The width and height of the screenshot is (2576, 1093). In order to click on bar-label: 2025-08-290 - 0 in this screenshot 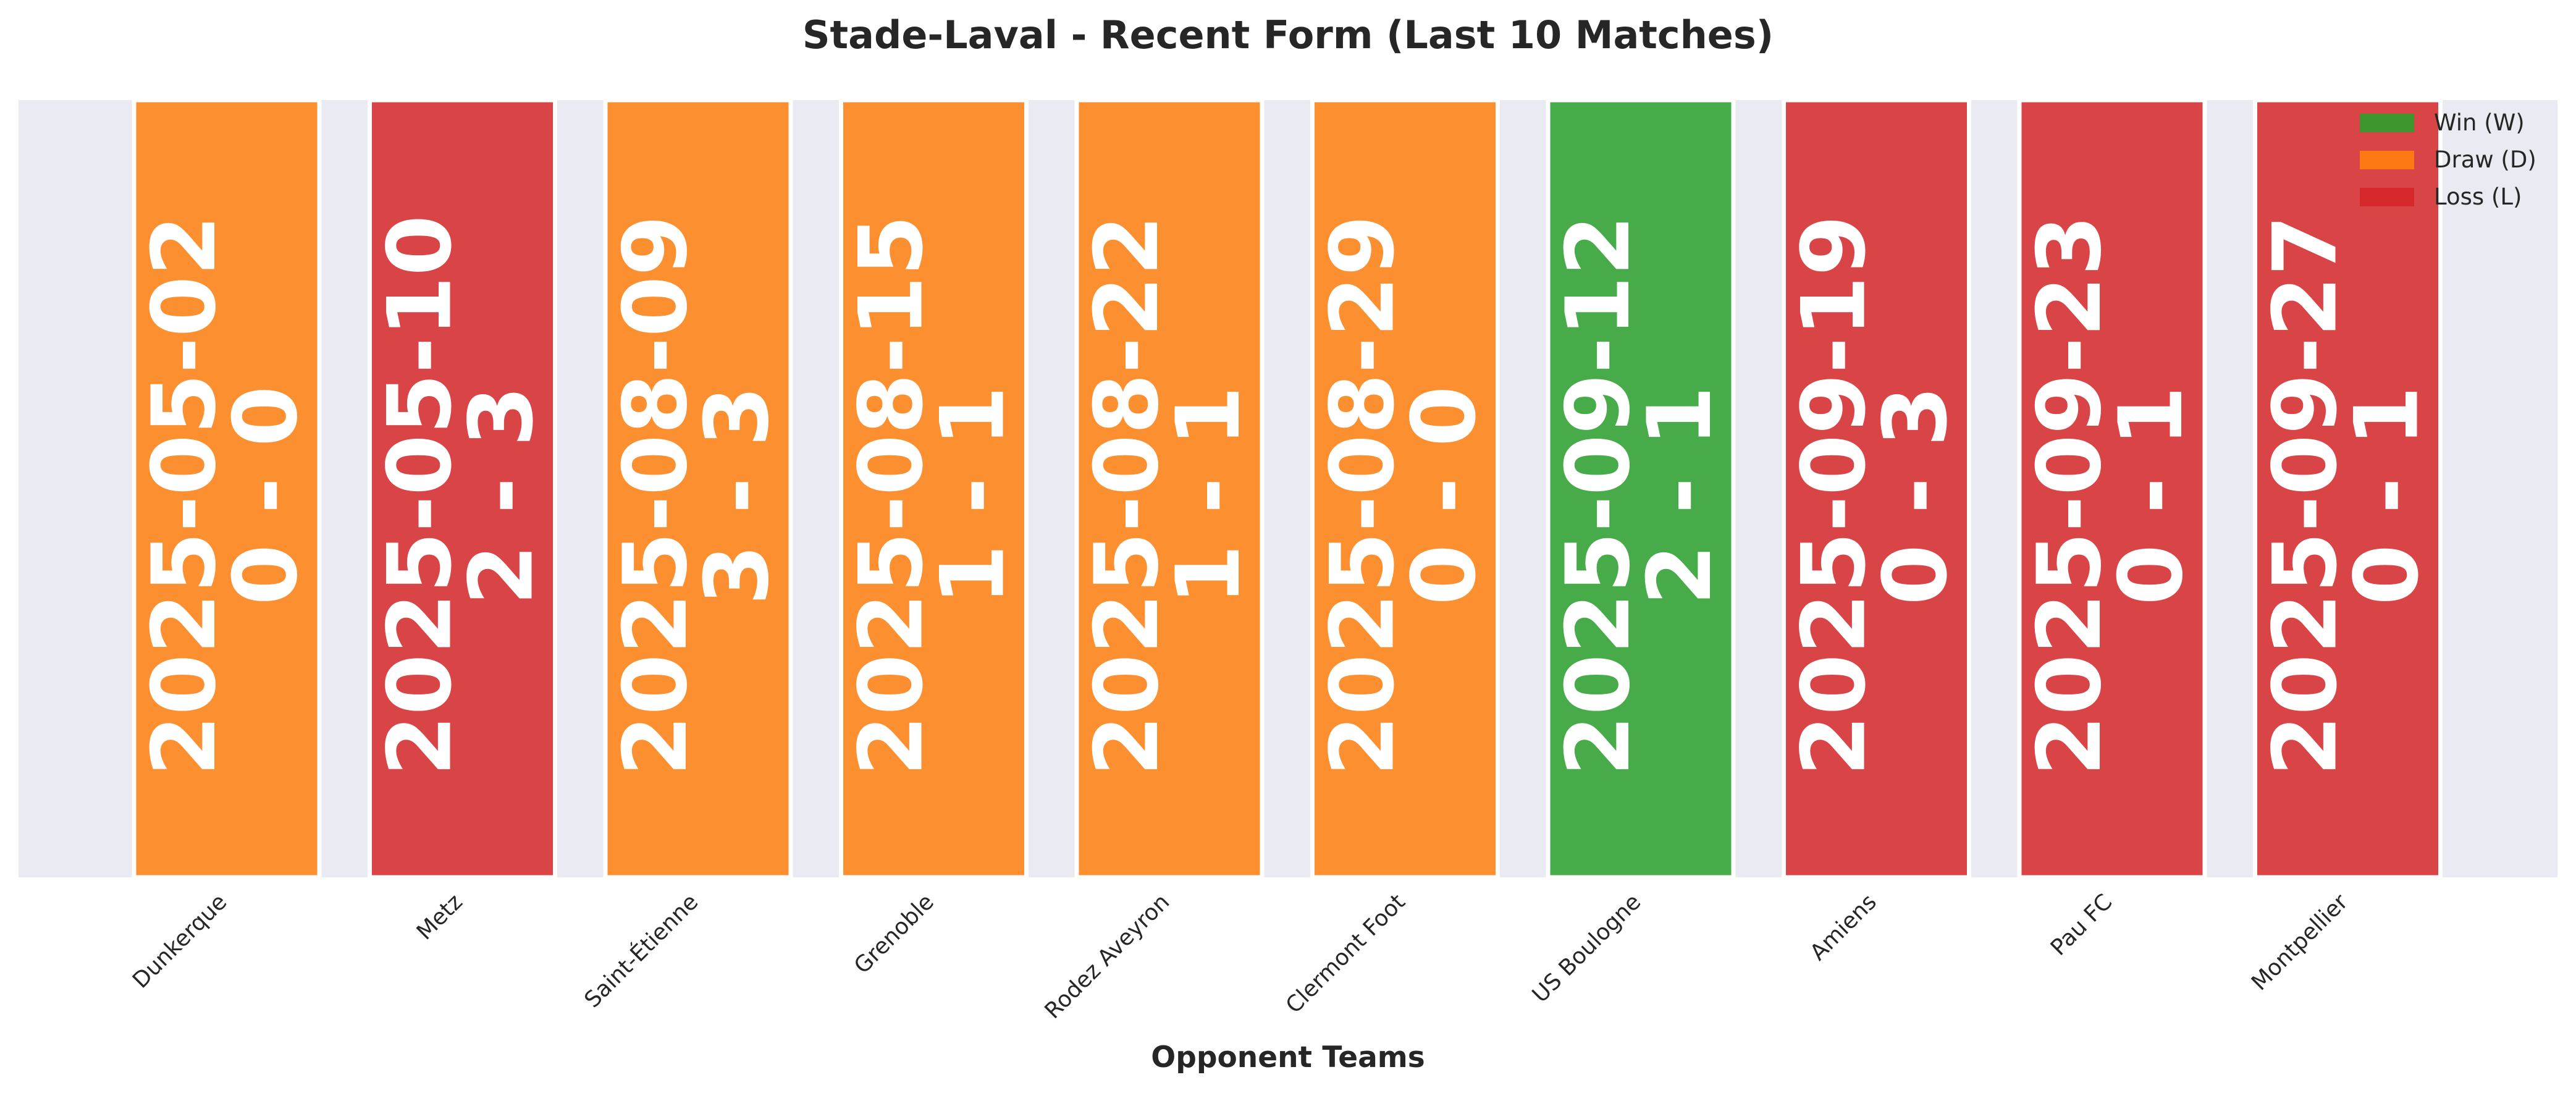, I will do `click(1404, 496)`.